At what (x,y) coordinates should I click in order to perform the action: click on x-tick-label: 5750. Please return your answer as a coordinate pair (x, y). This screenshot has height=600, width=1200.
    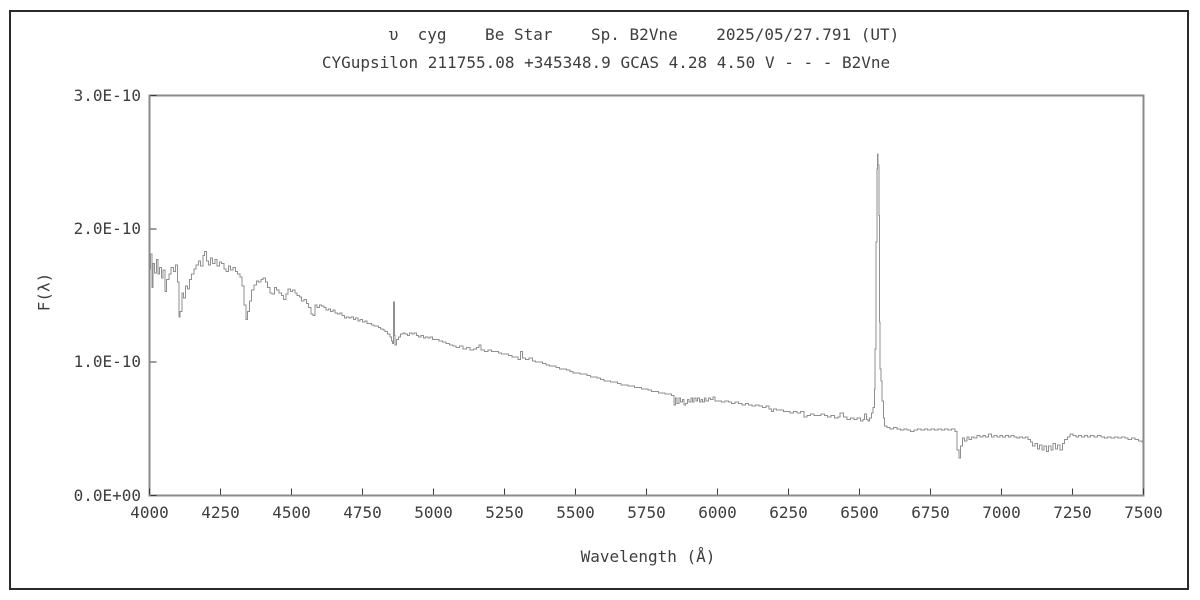
    Looking at the image, I should click on (646, 512).